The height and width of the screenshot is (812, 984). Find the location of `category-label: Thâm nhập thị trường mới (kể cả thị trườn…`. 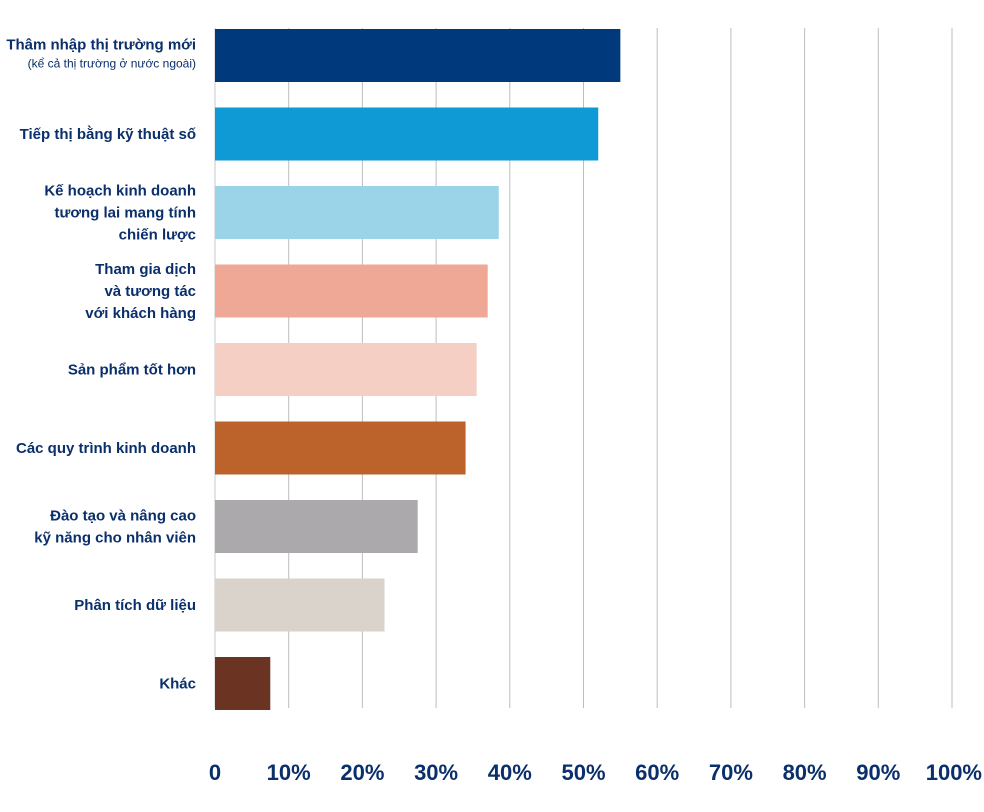

category-label: Thâm nhập thị trường mới (kể cả thị trườn… is located at coordinates (101, 54).